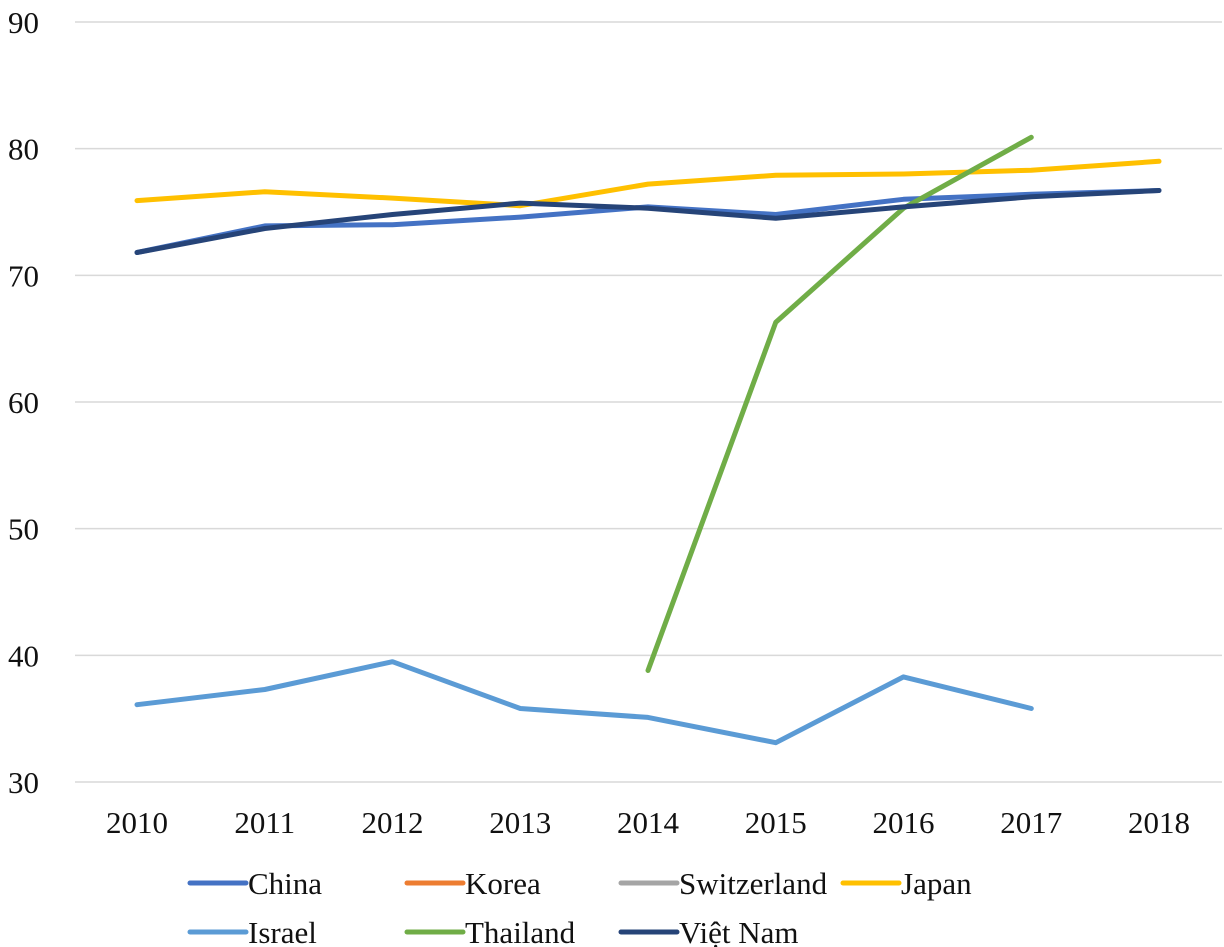 This screenshot has width=1224, height=947. I want to click on series-line-vi-t-nam, so click(648, 221).